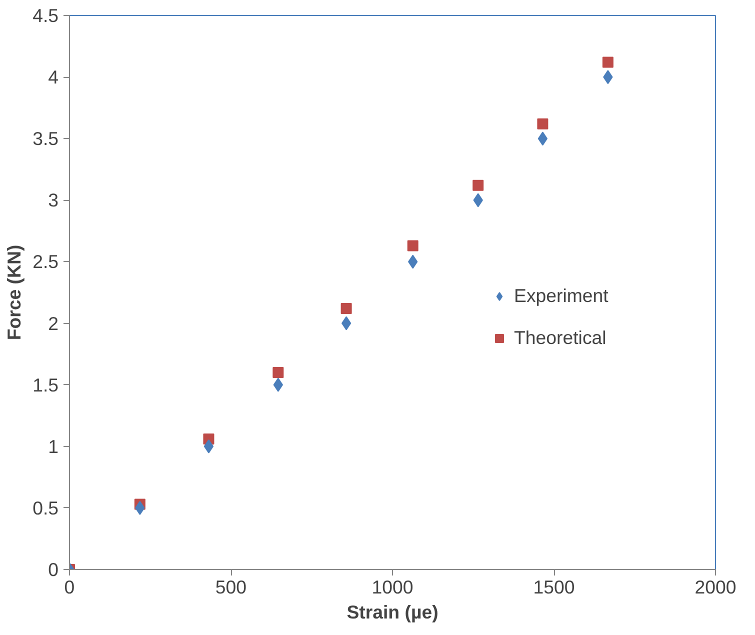 The height and width of the screenshot is (635, 755). What do you see at coordinates (715, 587) in the screenshot?
I see `x-tick-label: 2000` at bounding box center [715, 587].